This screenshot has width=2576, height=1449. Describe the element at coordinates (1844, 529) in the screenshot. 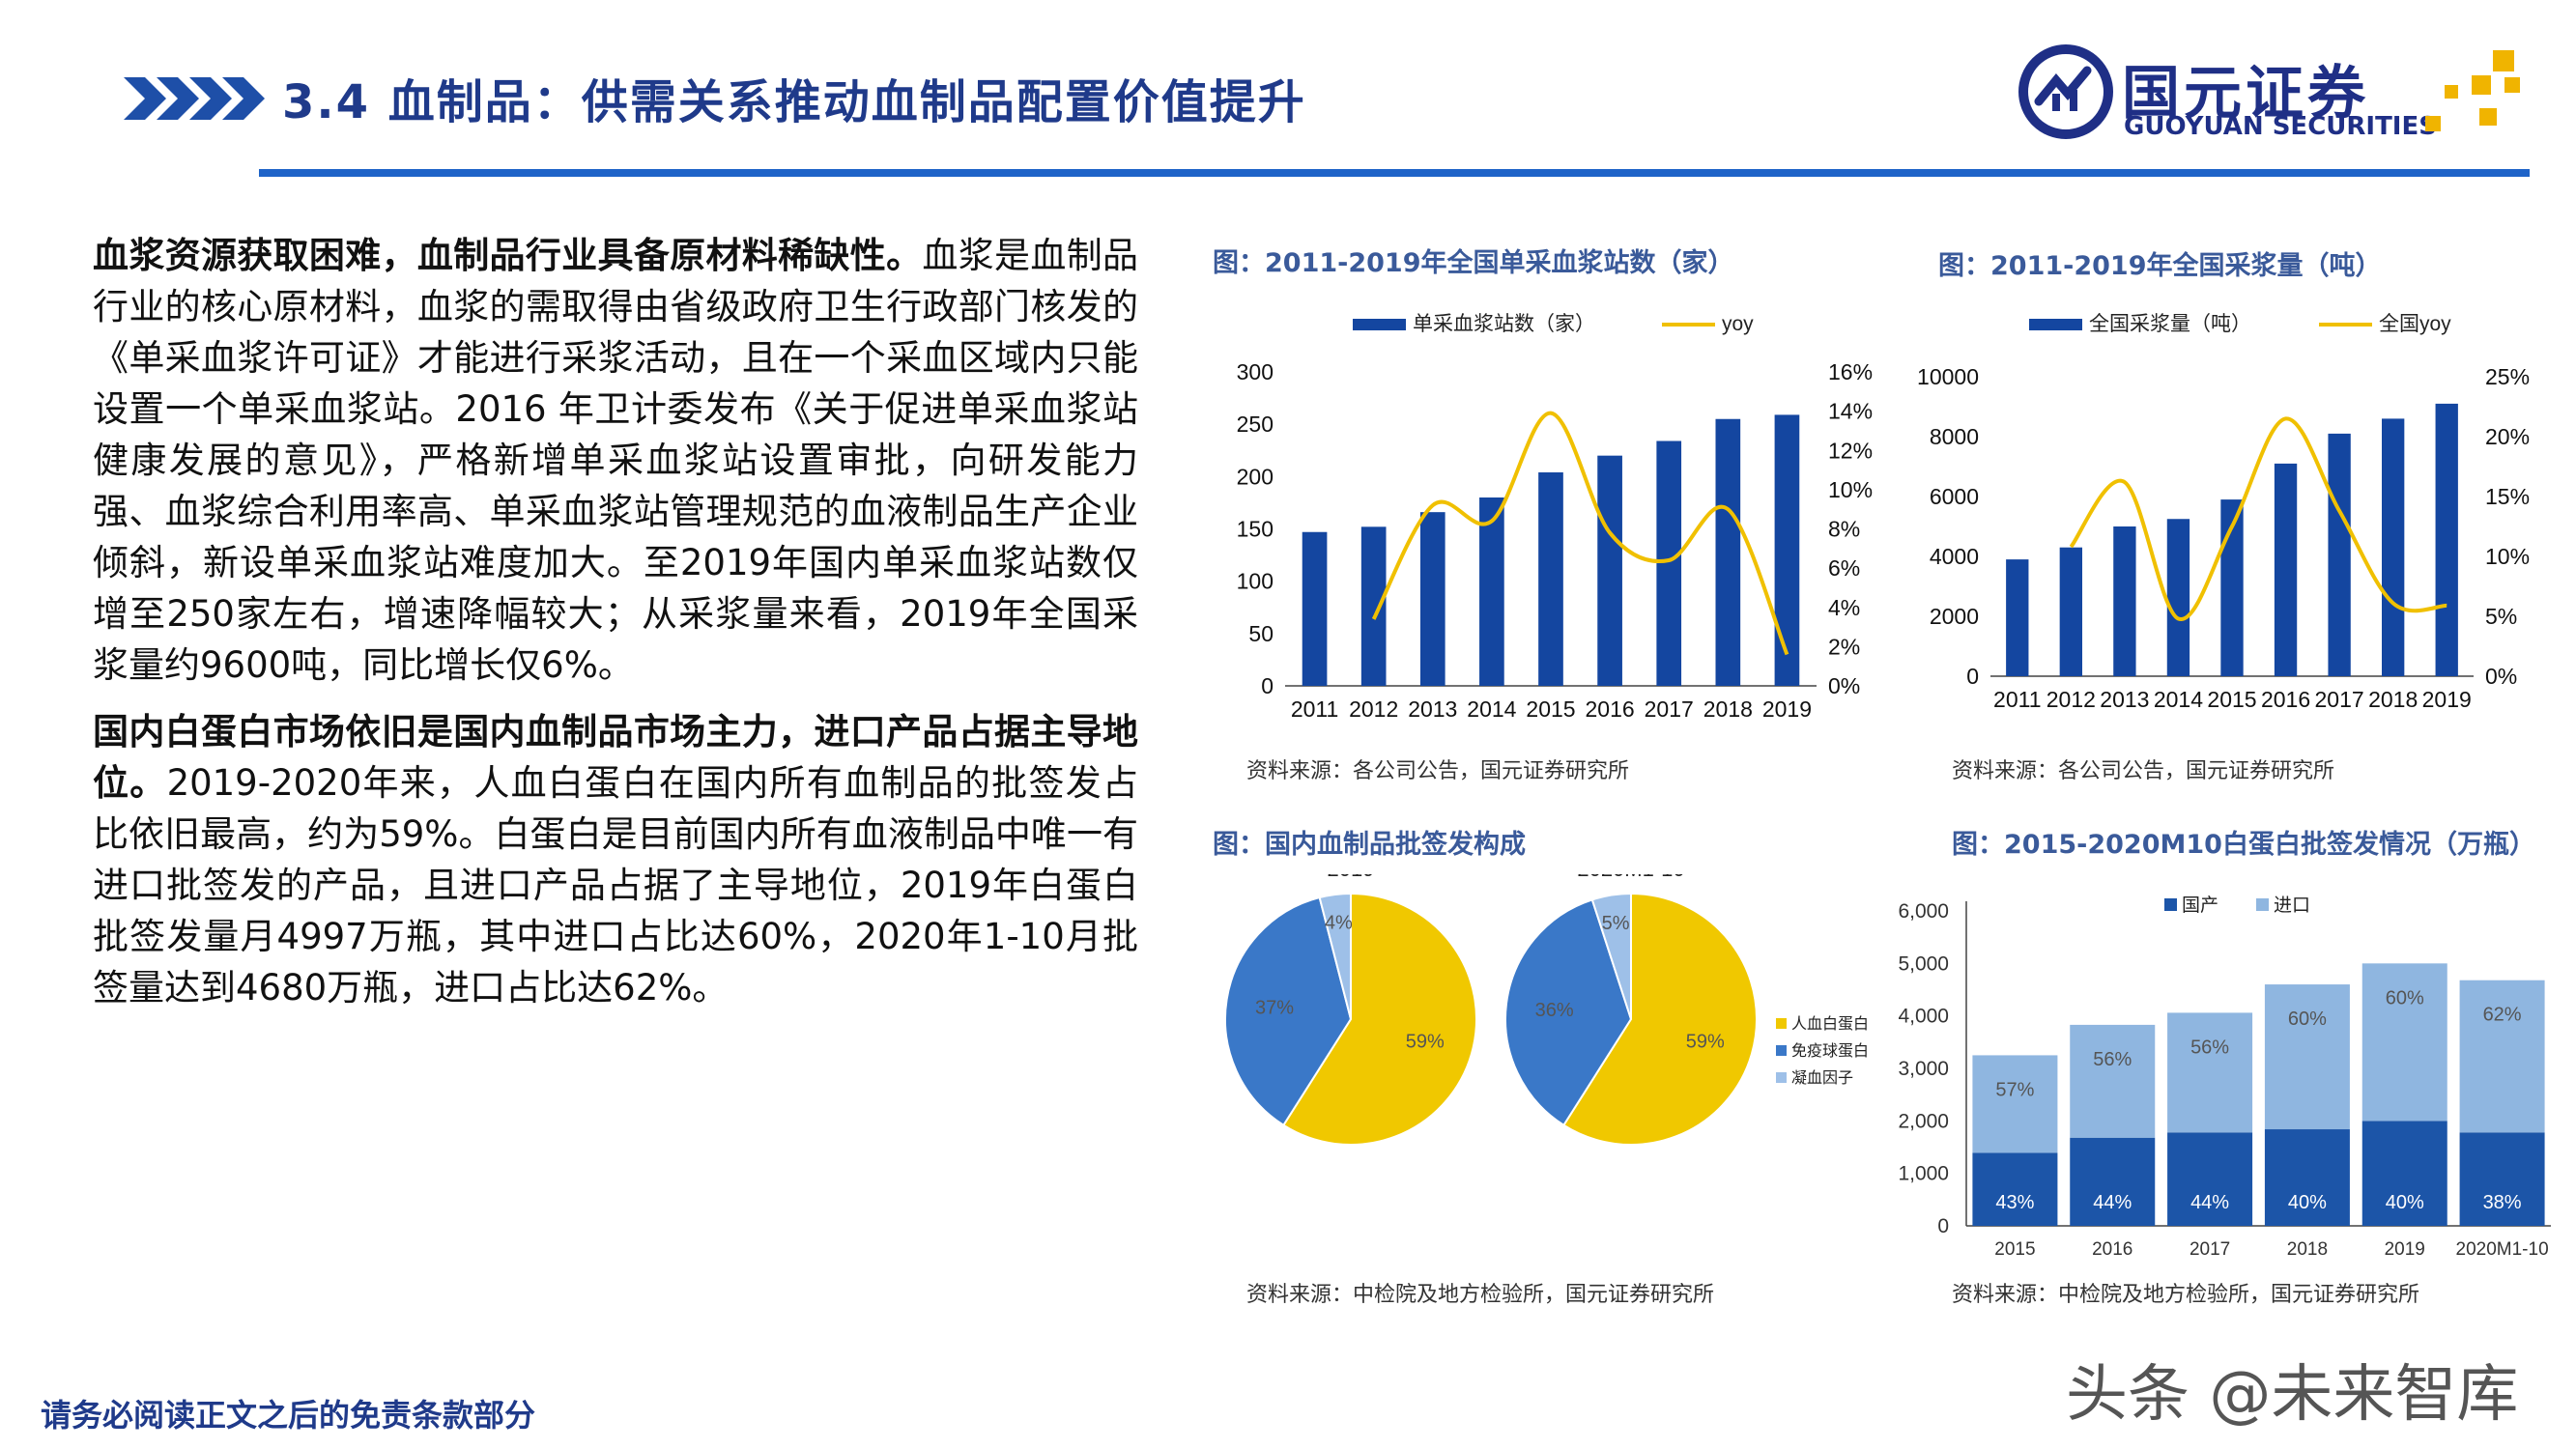

I see `y2-tick-label: 8%` at that location.